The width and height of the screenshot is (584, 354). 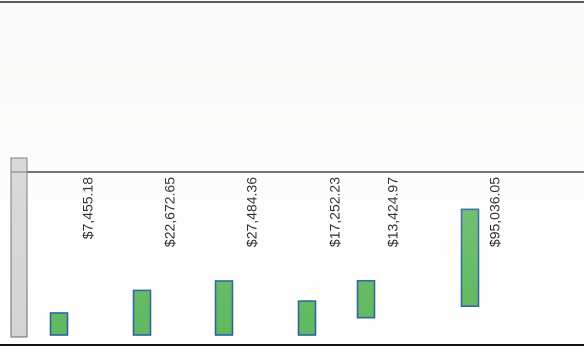 What do you see at coordinates (252, 212) in the screenshot?
I see `data-label-3: $27,484.36` at bounding box center [252, 212].